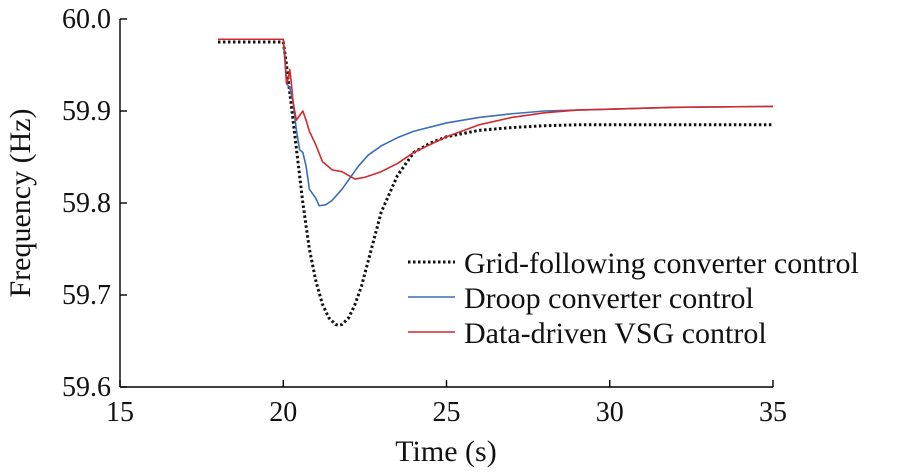 This screenshot has height=473, width=899. What do you see at coordinates (86, 203) in the screenshot?
I see `y-tick-label: 59.8` at bounding box center [86, 203].